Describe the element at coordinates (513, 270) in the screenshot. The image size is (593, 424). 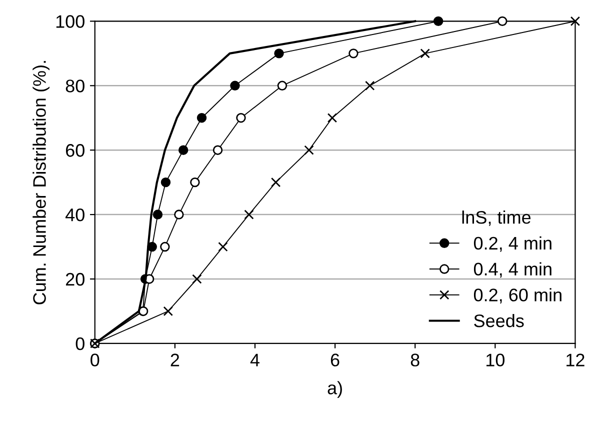
I see `legend-label: 0.4, 4 min` at that location.